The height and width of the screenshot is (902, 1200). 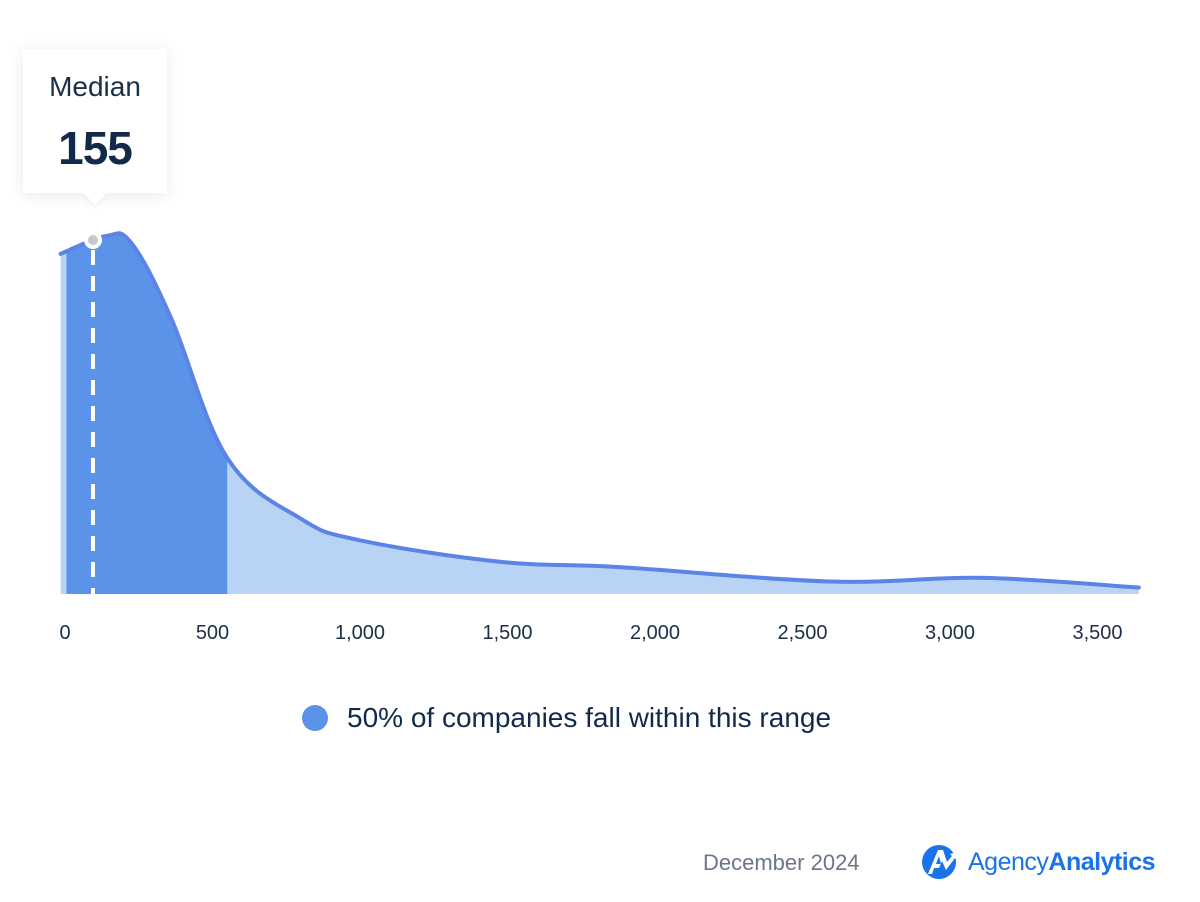 I want to click on x-tick-label: 3,500, so click(x=1097, y=633).